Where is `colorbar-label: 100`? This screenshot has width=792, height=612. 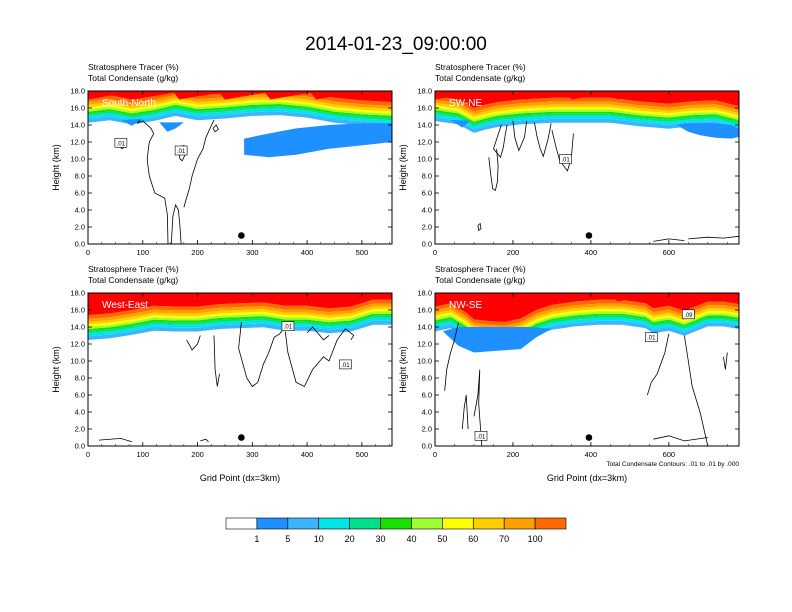
colorbar-label: 100 is located at coordinates (535, 539).